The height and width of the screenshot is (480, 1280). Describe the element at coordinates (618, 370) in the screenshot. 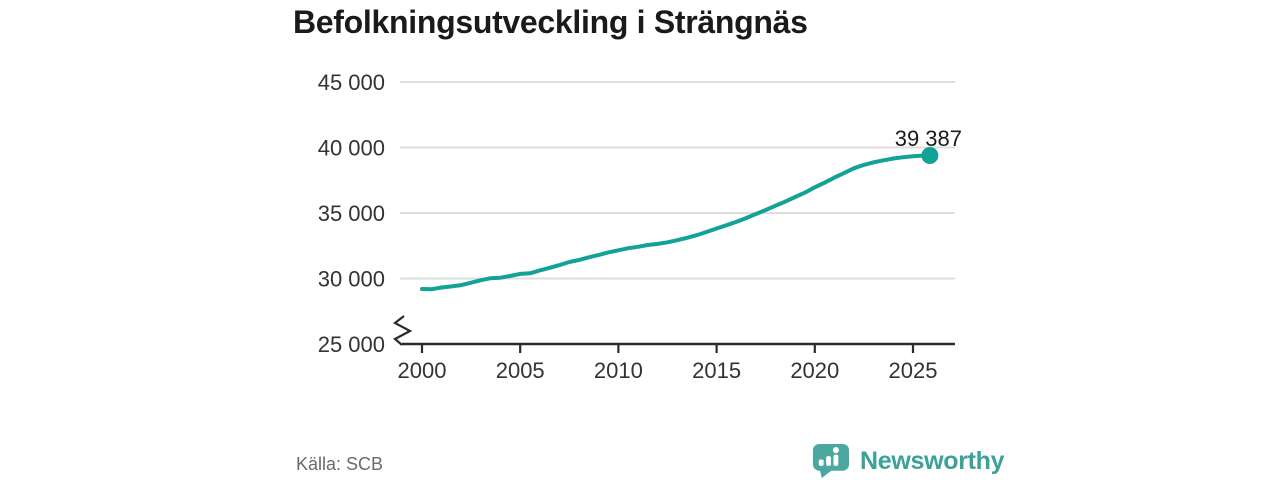

I see `x-axis-label: 2010` at that location.